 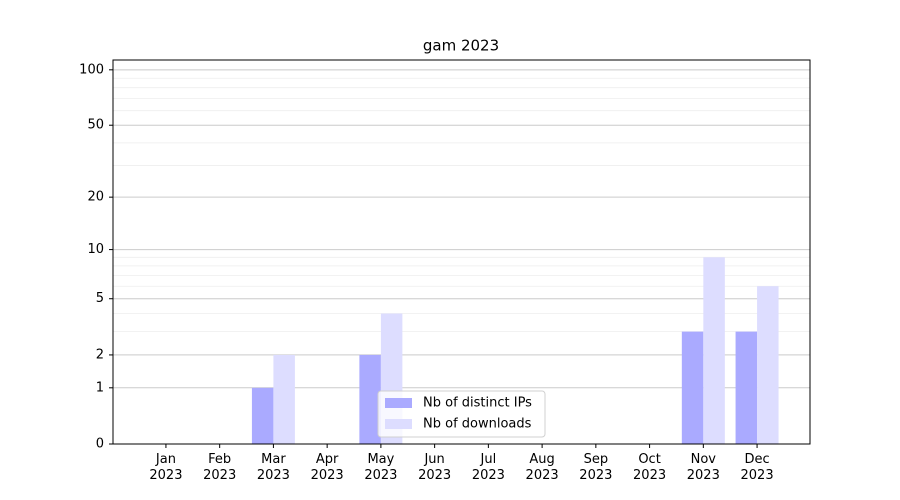 I want to click on y-tick-label: 1, so click(x=100, y=387).